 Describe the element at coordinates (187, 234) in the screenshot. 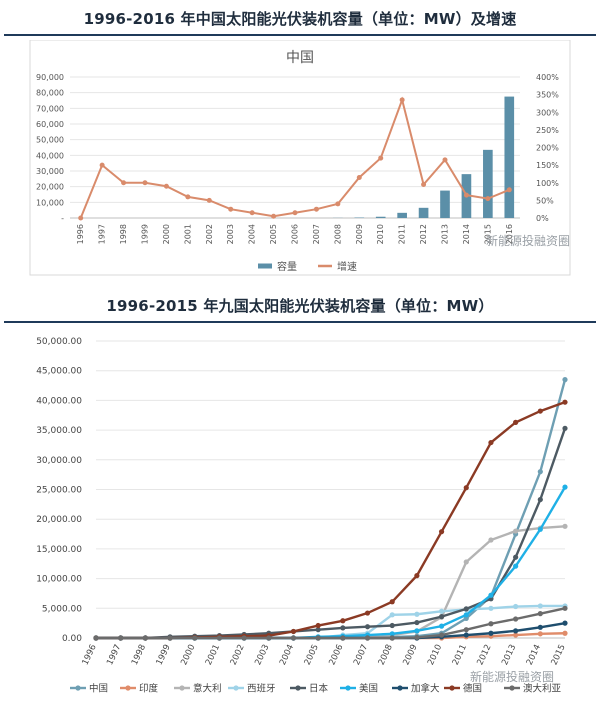

I see `chart1-x-tick-label: 2001` at that location.